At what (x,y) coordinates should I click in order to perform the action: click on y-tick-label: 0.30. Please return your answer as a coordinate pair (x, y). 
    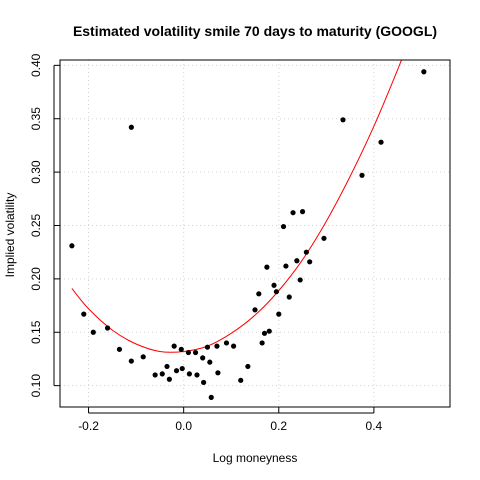
    Looking at the image, I should click on (36, 172).